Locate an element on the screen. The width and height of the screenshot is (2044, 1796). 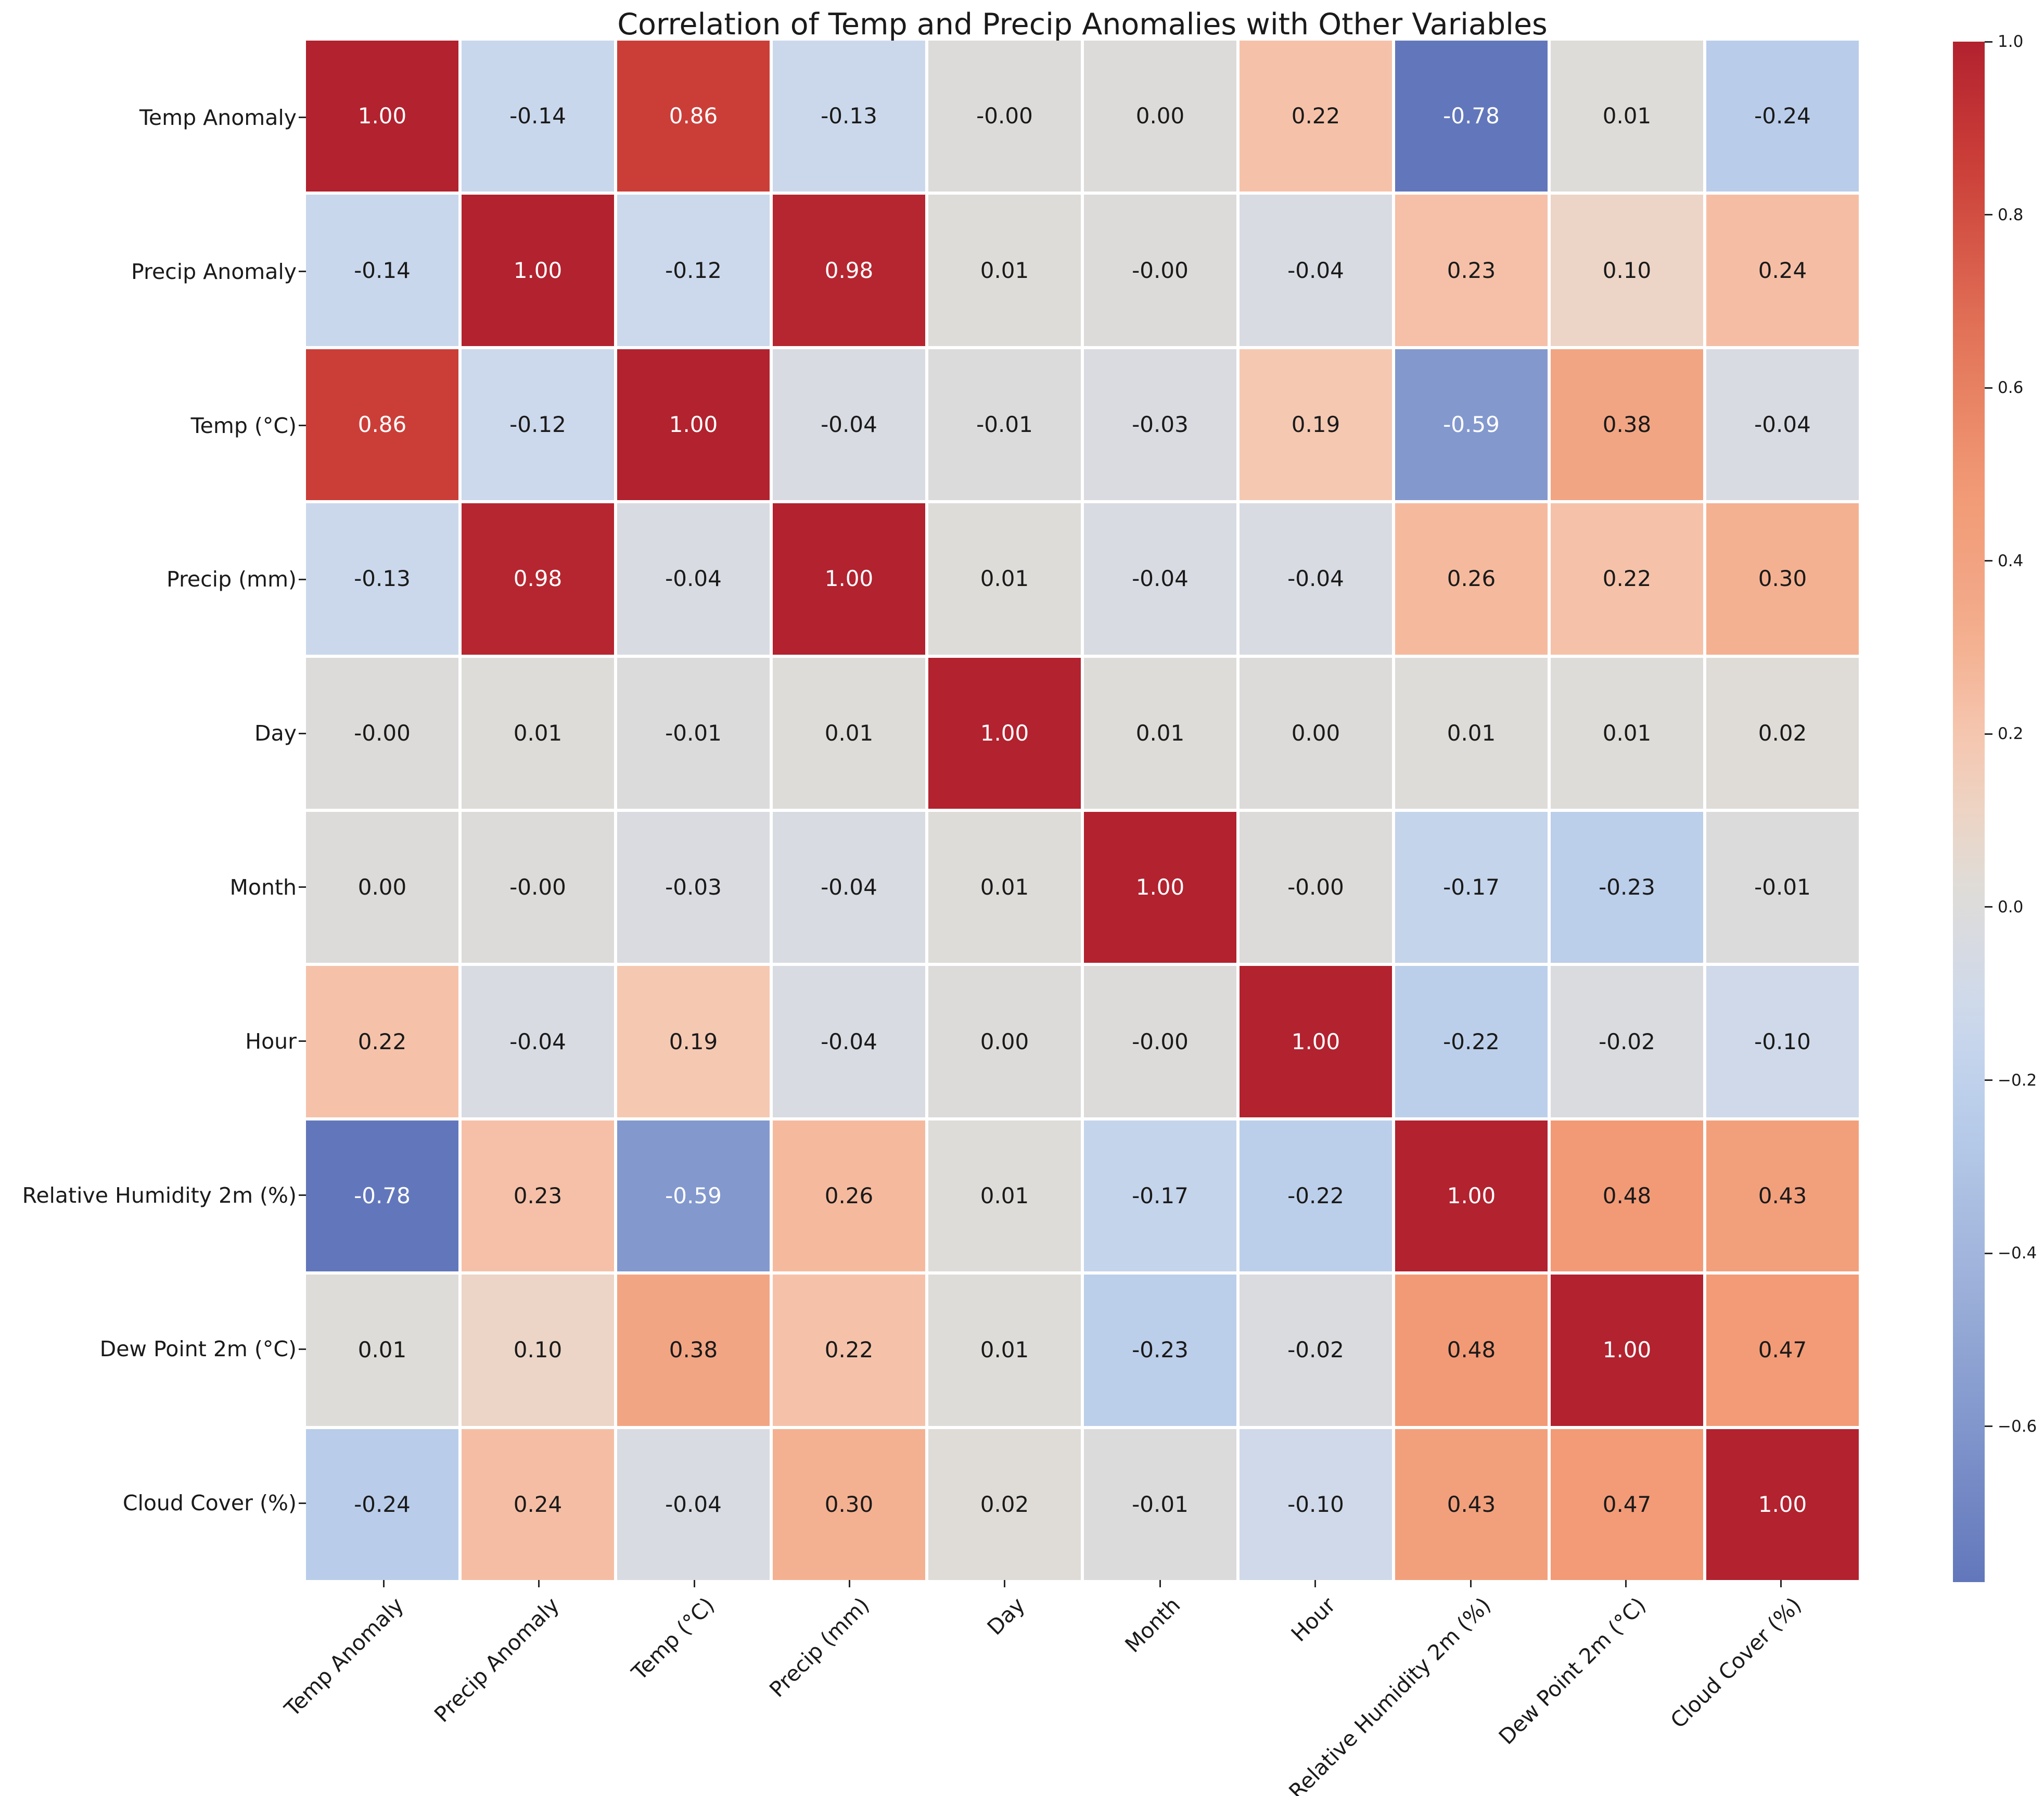
heatmap-cell: -0.78 is located at coordinates (382, 1196).